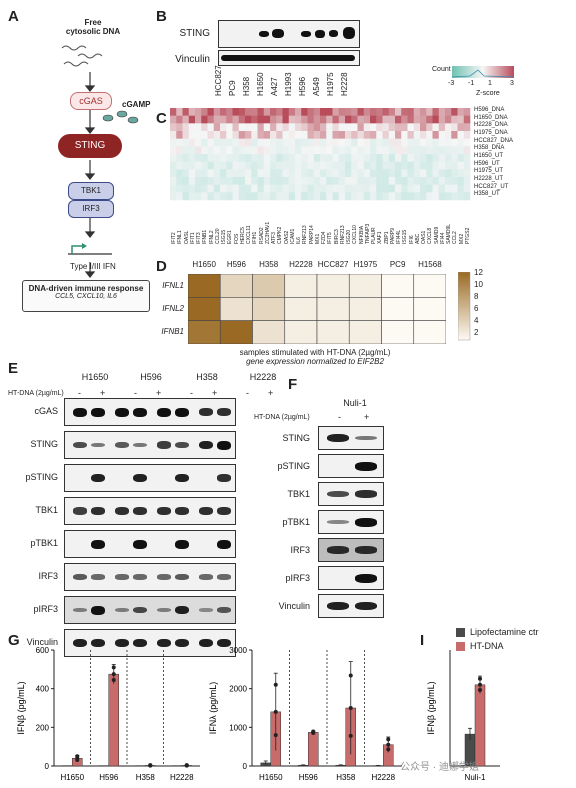 The width and height of the screenshot is (576, 788). What do you see at coordinates (309, 777) in the screenshot?
I see `x-tick-label: H596` at bounding box center [309, 777].